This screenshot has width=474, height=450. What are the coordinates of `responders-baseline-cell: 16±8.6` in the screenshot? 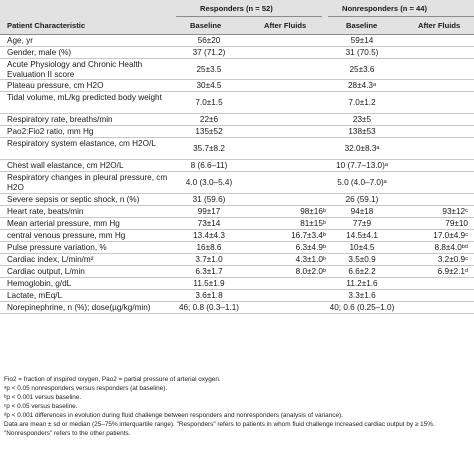 It's located at (209, 247).